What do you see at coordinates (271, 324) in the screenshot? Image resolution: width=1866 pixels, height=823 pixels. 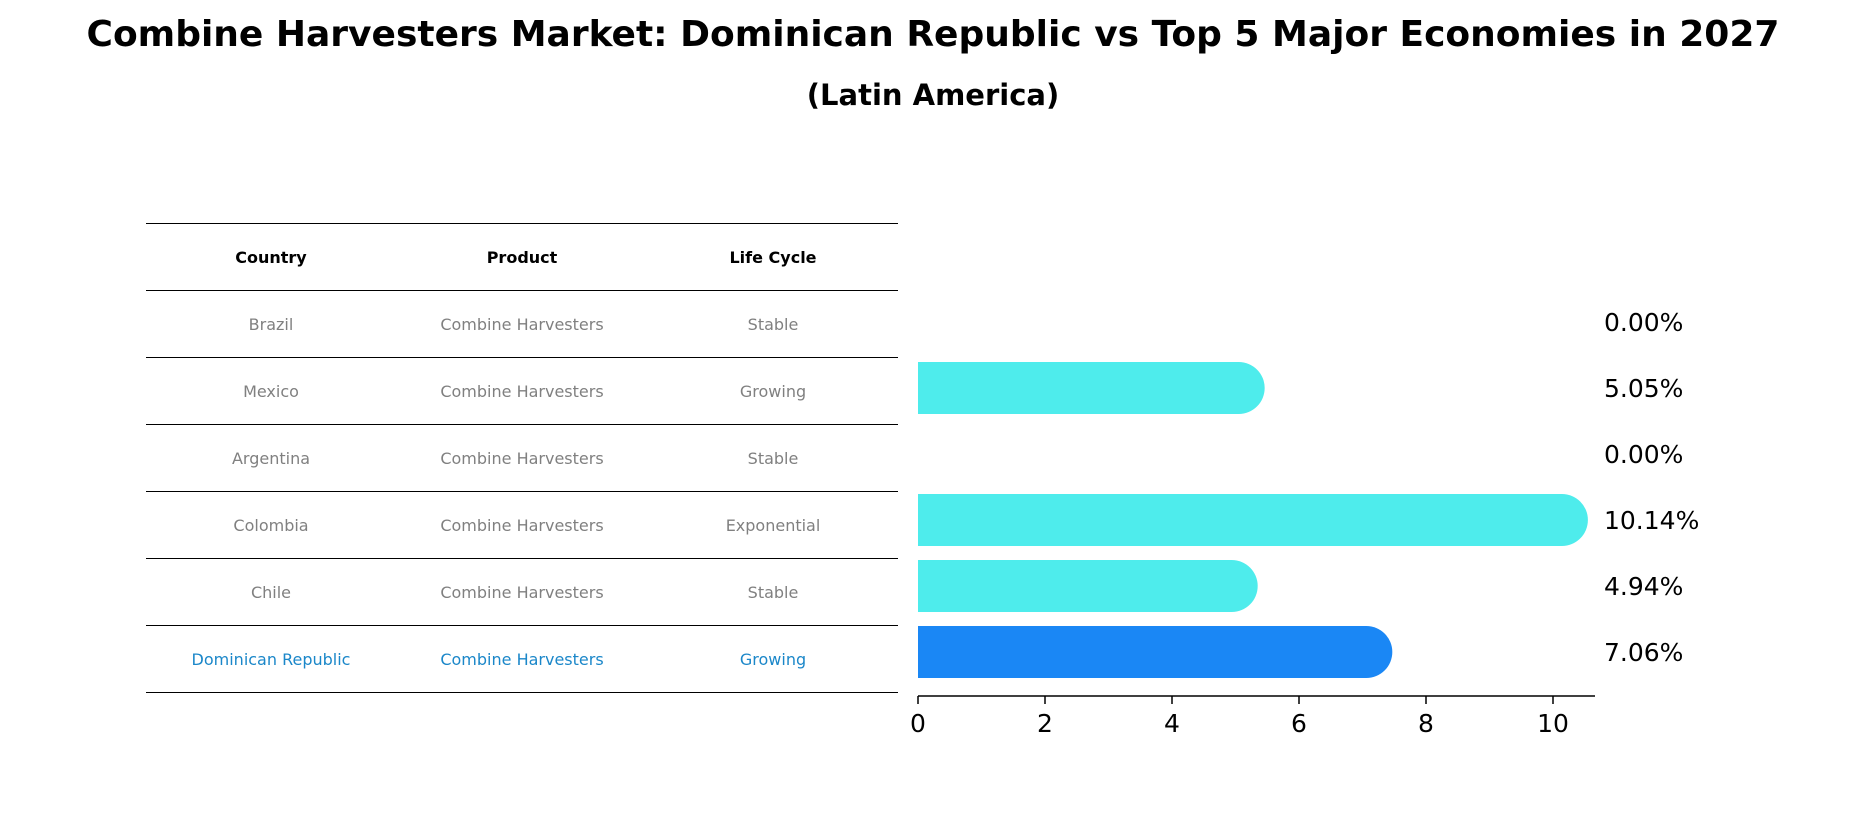 I see `cell-country: Brazil` at bounding box center [271, 324].